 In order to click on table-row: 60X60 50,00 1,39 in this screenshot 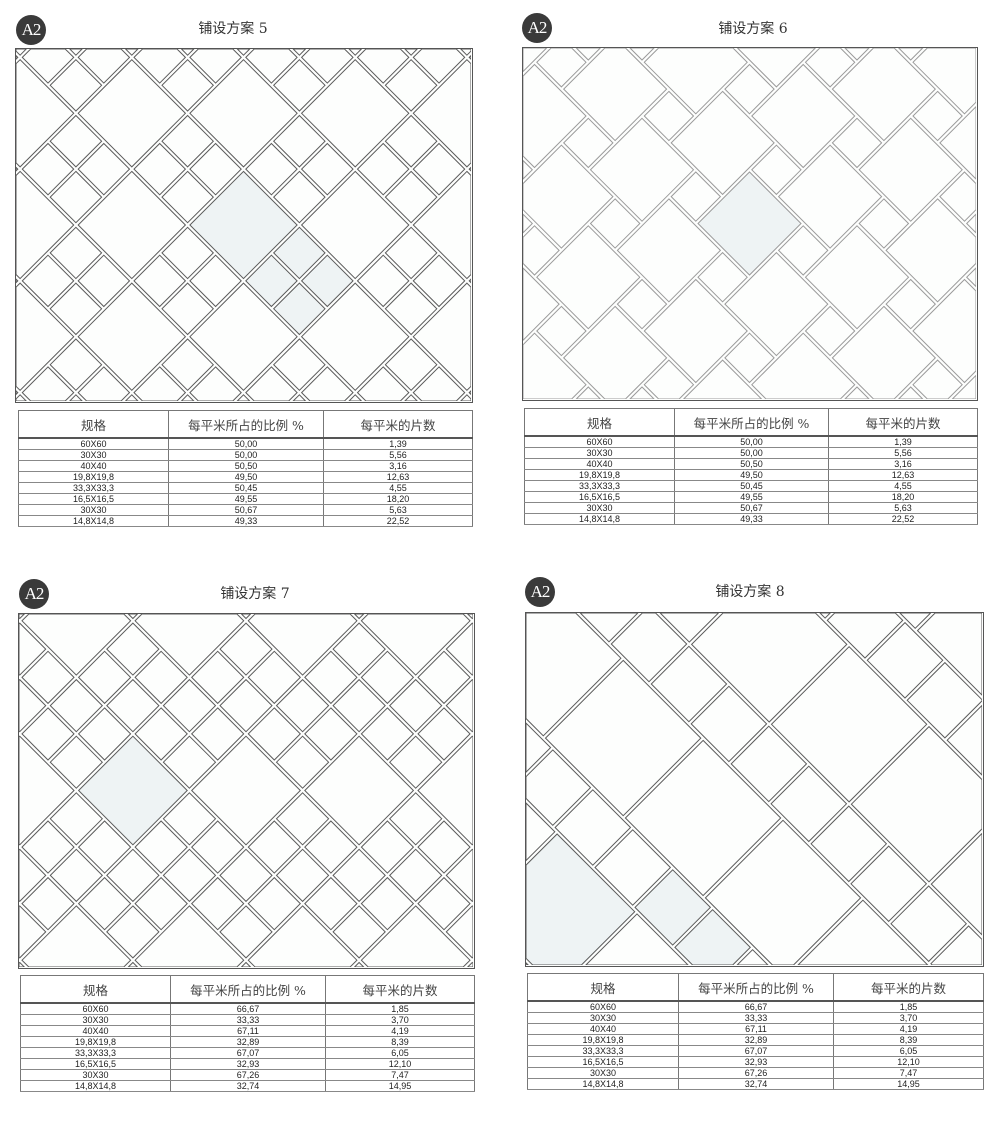, I will do `click(245, 444)`.